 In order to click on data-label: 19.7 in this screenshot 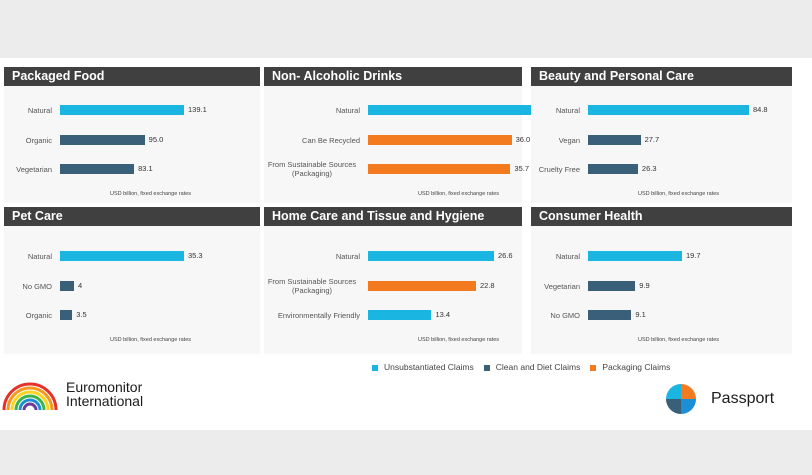, I will do `click(693, 255)`.